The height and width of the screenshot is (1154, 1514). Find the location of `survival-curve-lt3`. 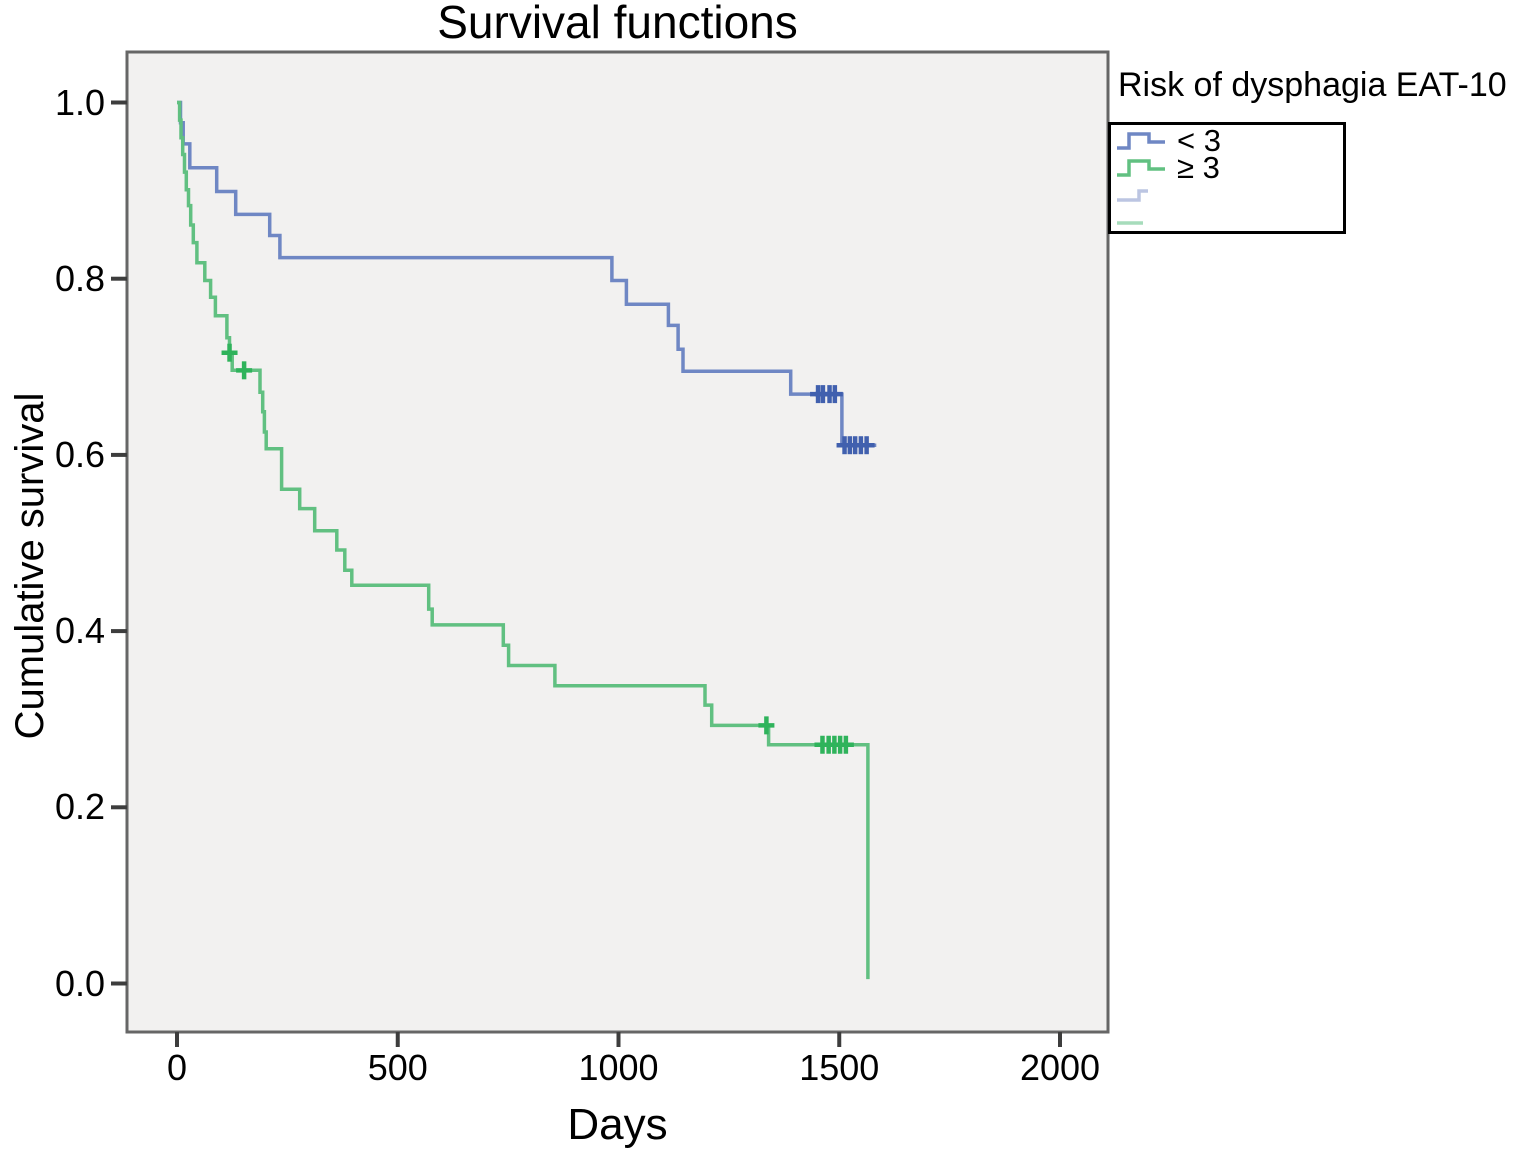

survival-curve-lt3 is located at coordinates (527, 273).